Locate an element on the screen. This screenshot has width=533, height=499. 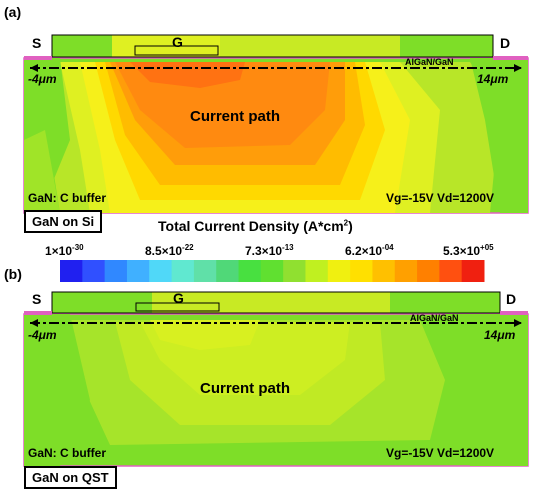
panel-b-gate-outline is located at coordinates (177, 307).